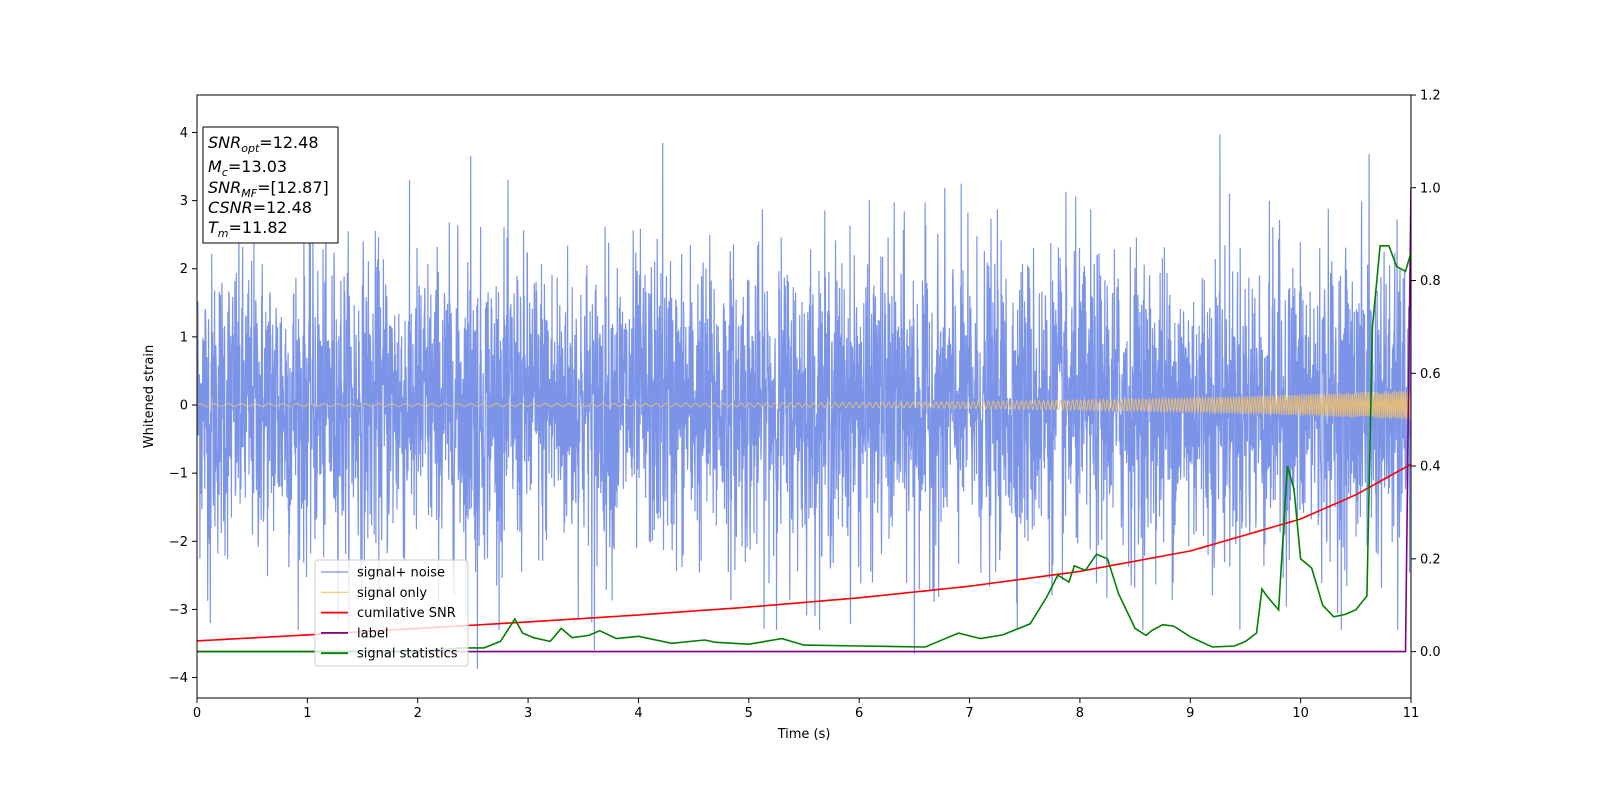 Image resolution: width=1600 pixels, height=804 pixels. What do you see at coordinates (1430, 467) in the screenshot?
I see `y2-tick-label: 0.4` at bounding box center [1430, 467].